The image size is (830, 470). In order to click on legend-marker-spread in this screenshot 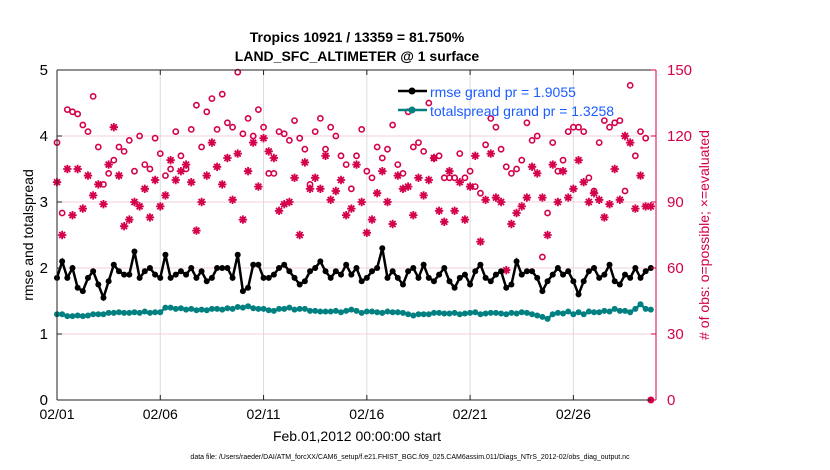, I will do `click(412, 110)`.